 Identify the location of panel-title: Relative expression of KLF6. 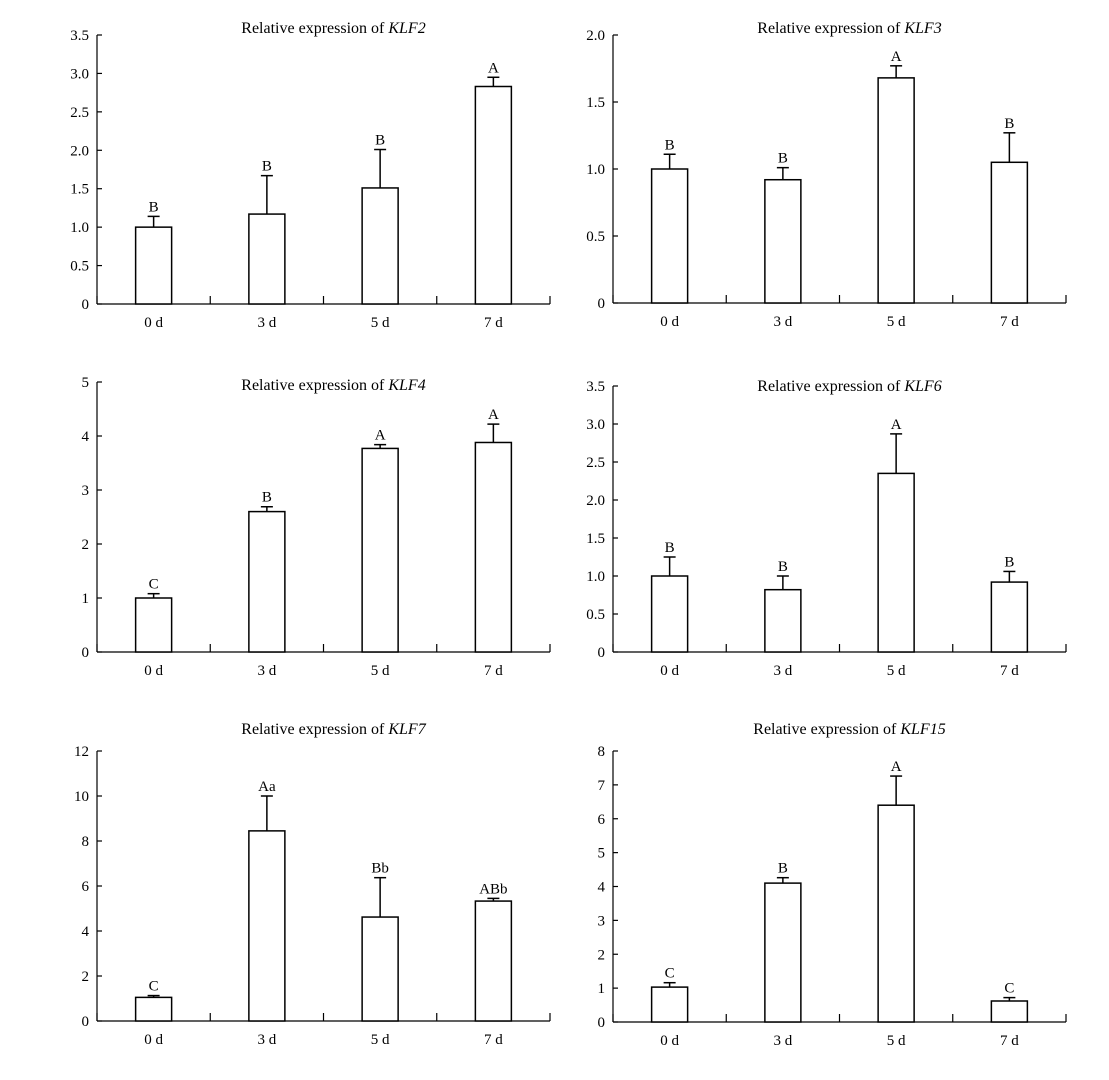
(849, 386).